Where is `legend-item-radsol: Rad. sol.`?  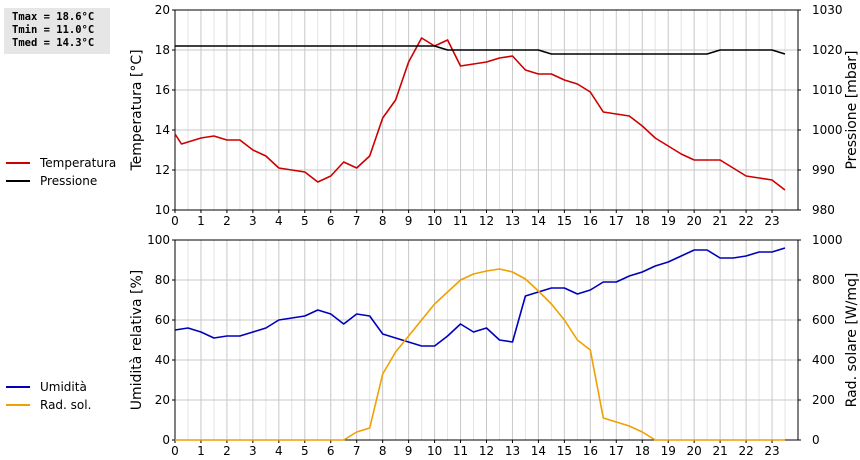 legend-item-radsol: Rad. sol. is located at coordinates (48, 405).